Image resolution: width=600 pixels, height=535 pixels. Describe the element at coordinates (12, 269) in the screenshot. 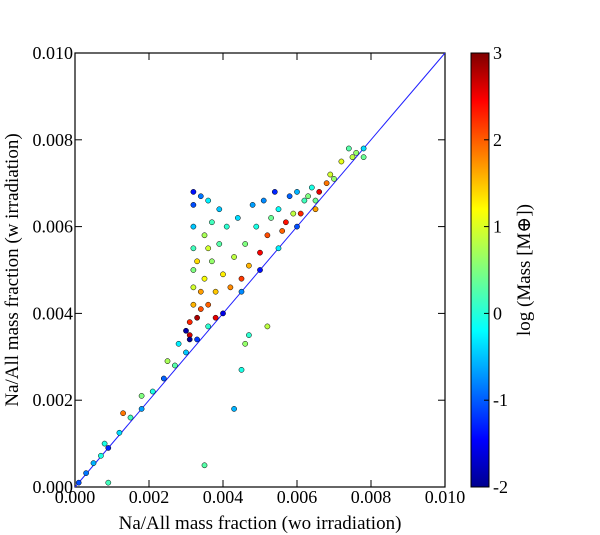

I see `y-axis-label: Na/All mass fraction (w irradiation)` at that location.